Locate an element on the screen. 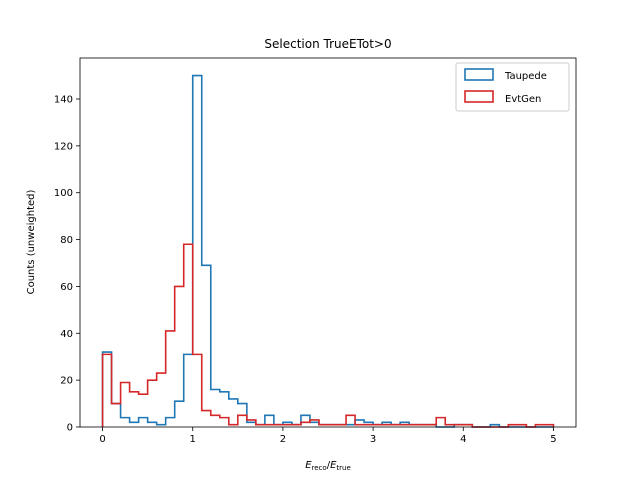 Image resolution: width=640 pixels, height=480 pixels. x-axis-label: Ereco/Etrue is located at coordinates (328, 466).